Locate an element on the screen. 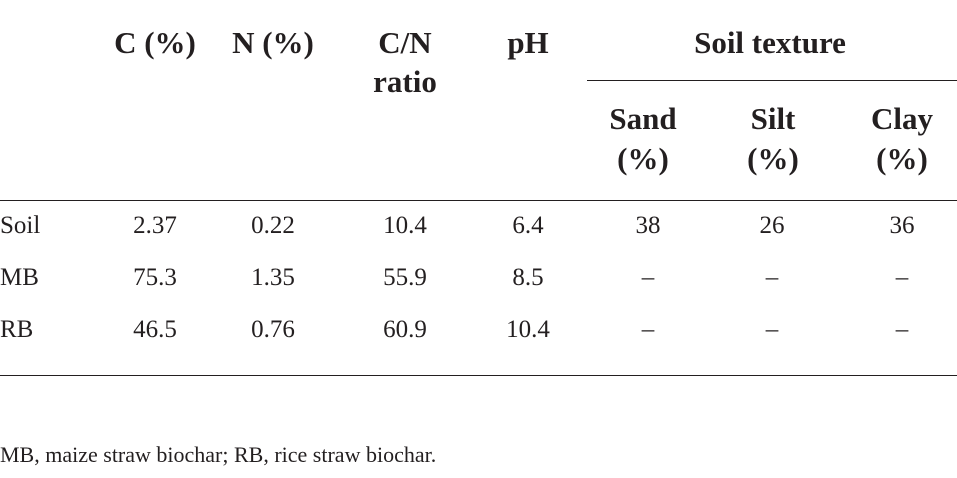  header-cn-ratio-line1: C/N is located at coordinates (405, 42).